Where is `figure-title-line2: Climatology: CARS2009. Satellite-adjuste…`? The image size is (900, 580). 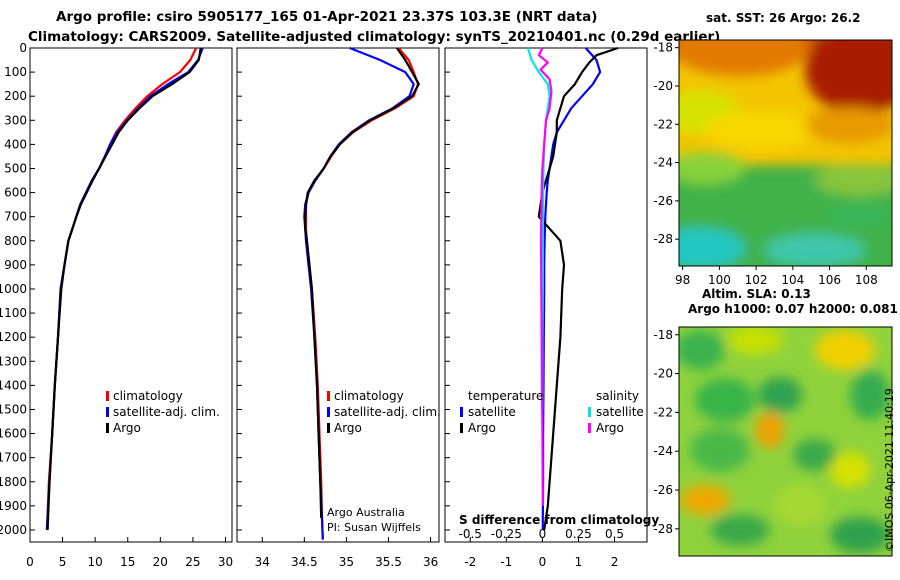
figure-title-line2: Climatology: CARS2009. Satellite-adjuste… is located at coordinates (374, 37).